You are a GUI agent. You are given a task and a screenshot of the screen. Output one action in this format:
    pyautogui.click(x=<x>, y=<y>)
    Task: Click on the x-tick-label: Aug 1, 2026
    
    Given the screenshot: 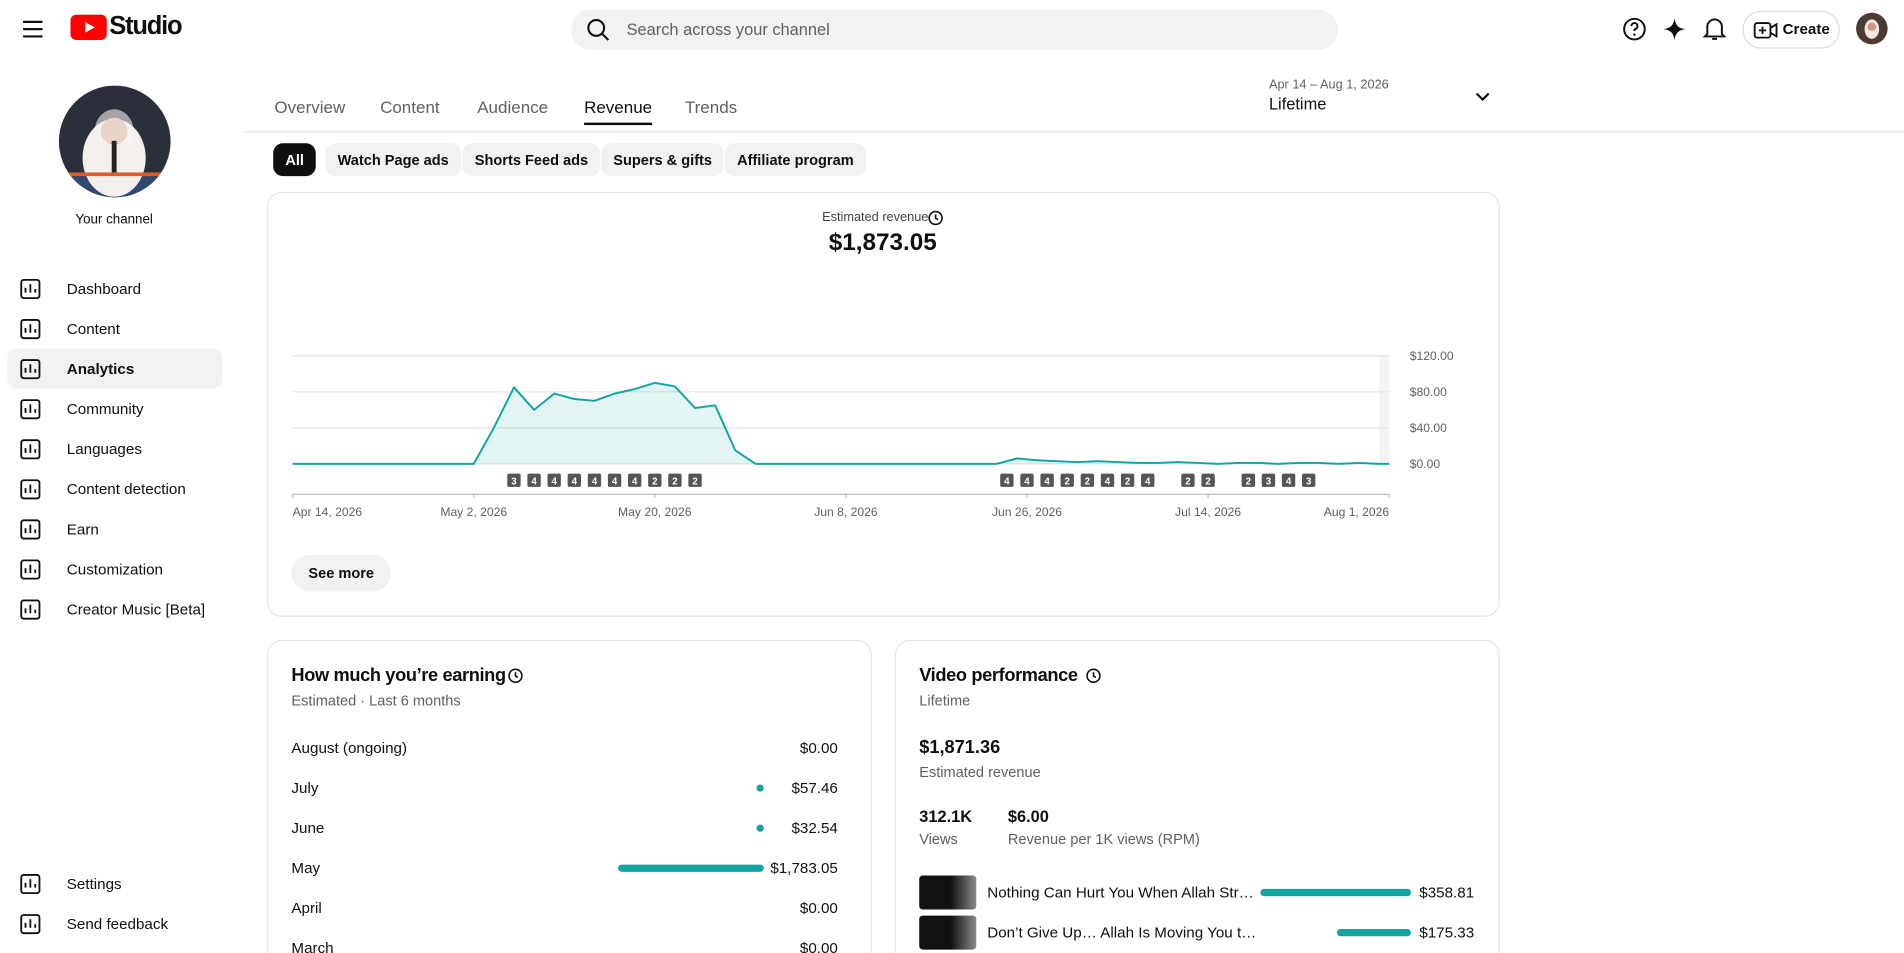 What is the action you would take?
    pyautogui.click(x=1357, y=512)
    